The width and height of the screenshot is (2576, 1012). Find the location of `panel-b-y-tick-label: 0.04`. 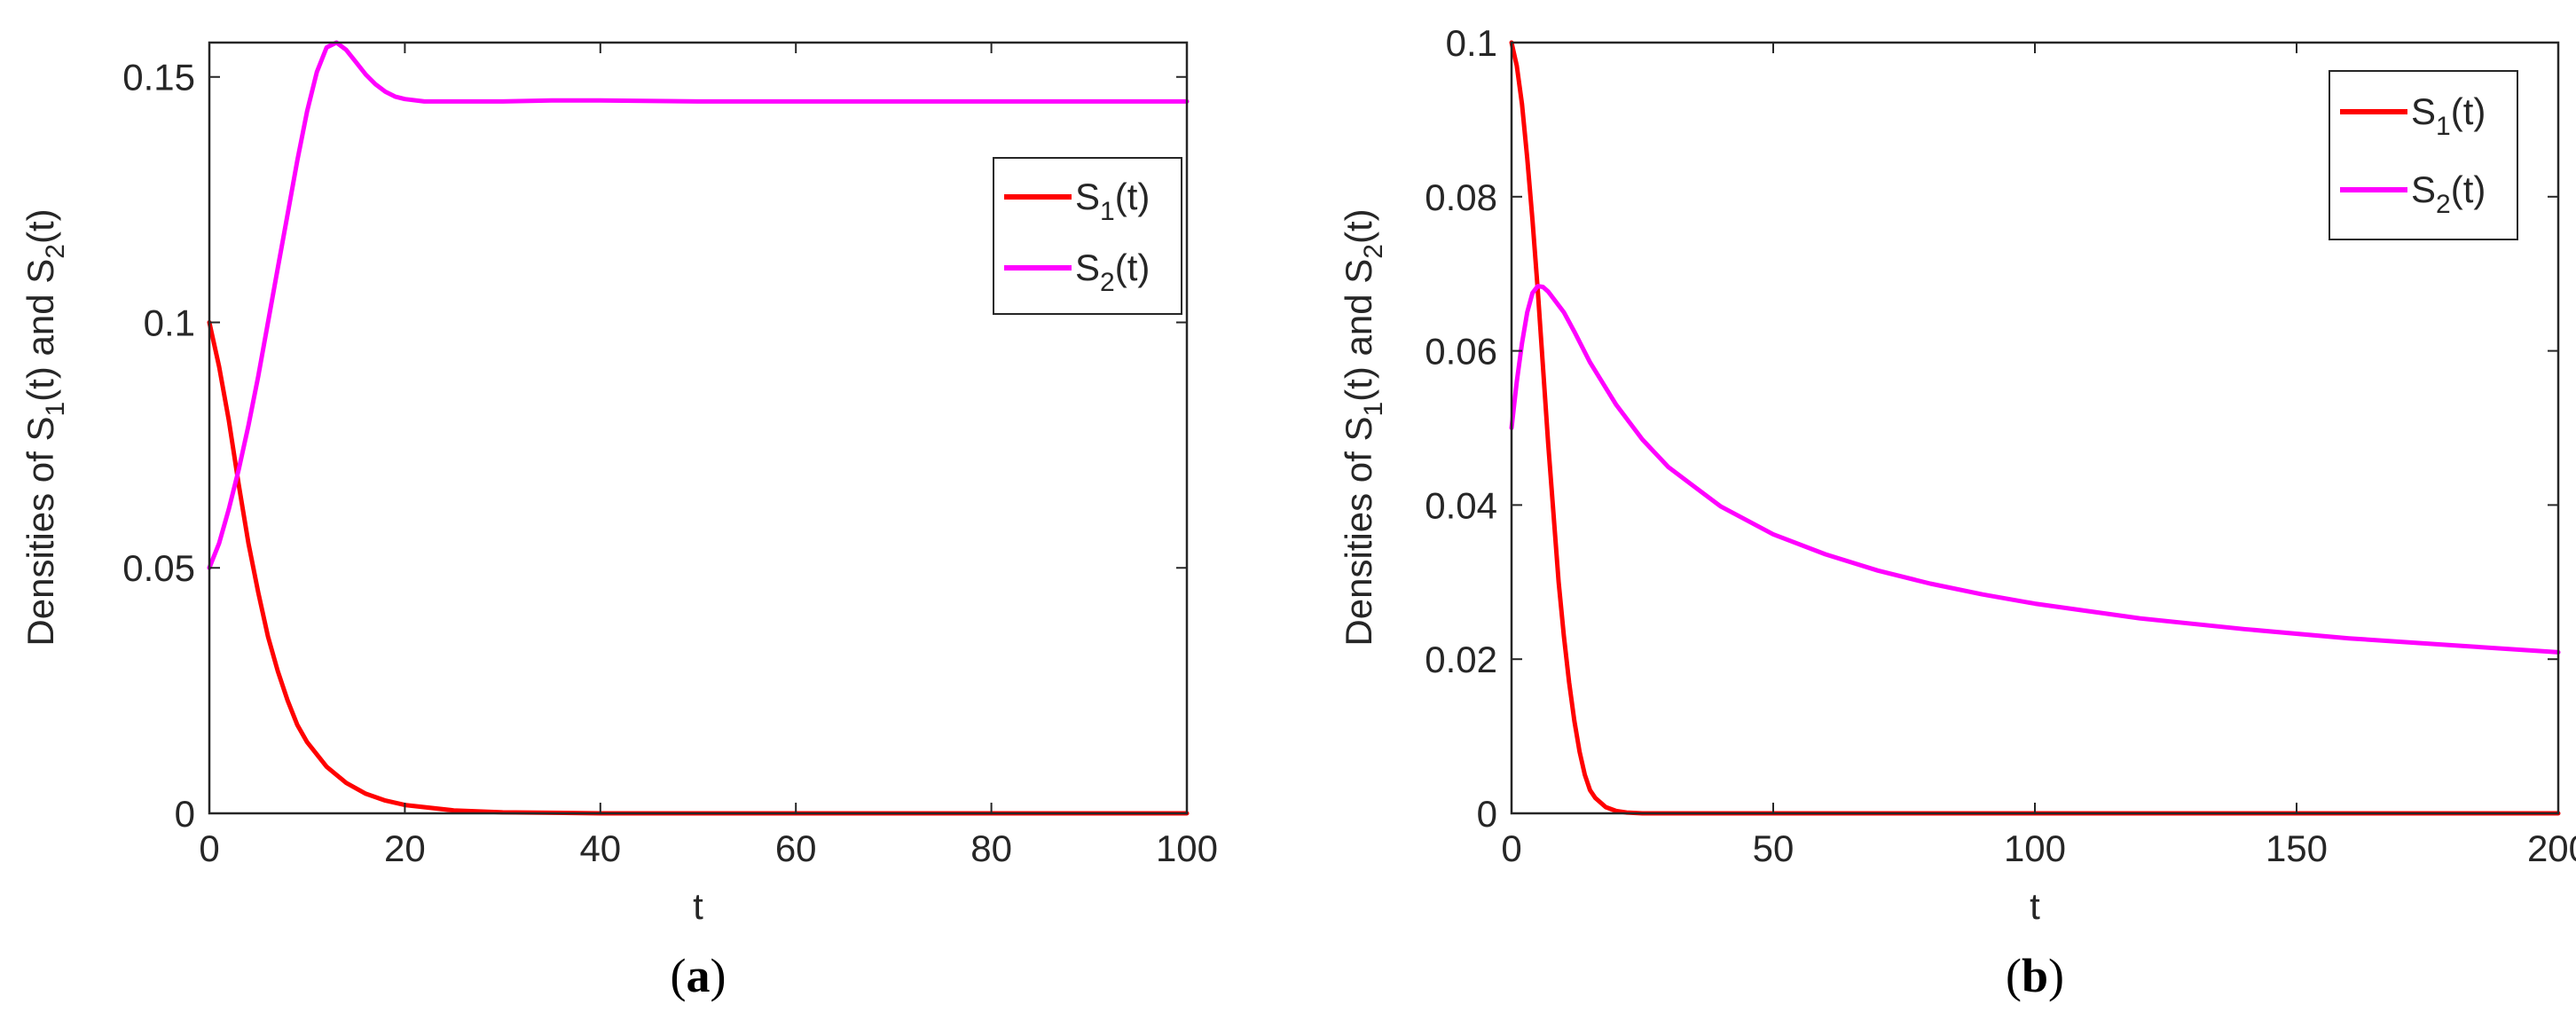

panel-b-y-tick-label: 0.04 is located at coordinates (1461, 505).